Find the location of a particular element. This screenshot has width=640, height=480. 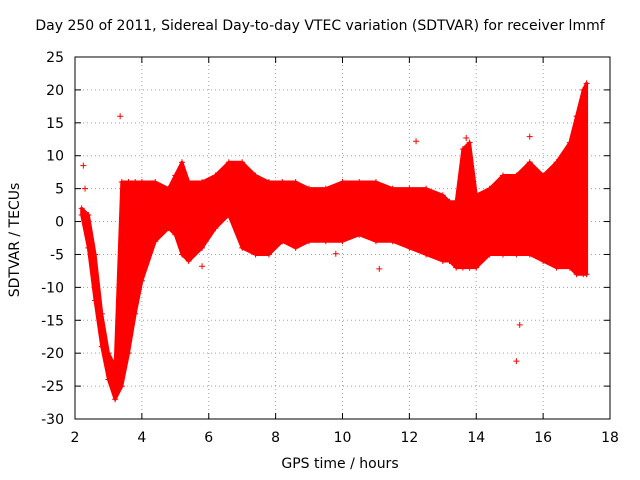

x-tick-label: 8 is located at coordinates (275, 438).